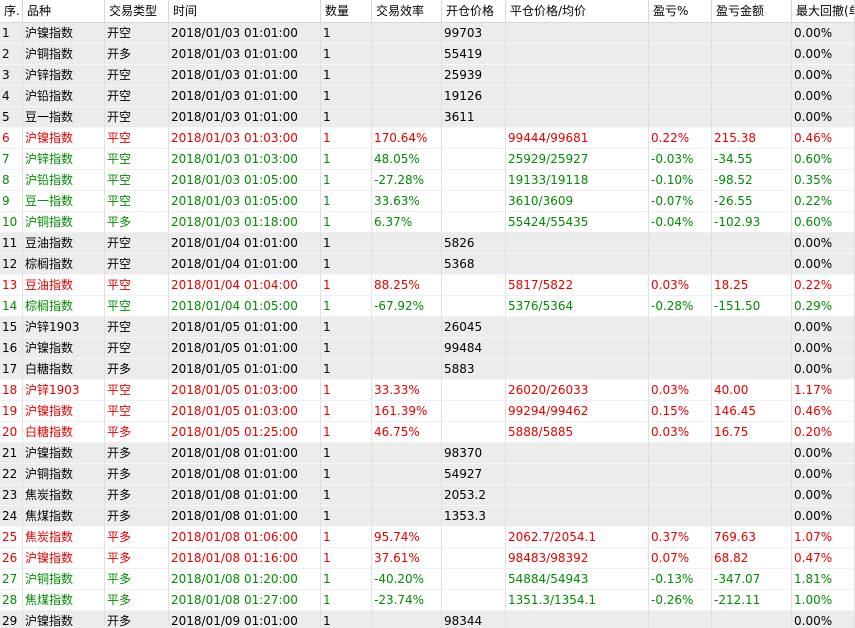  I want to click on table-row: 23 焦炭指数 开多 2018/01/08 01:01:00 1 2053.2 0.00%, so click(427, 495).